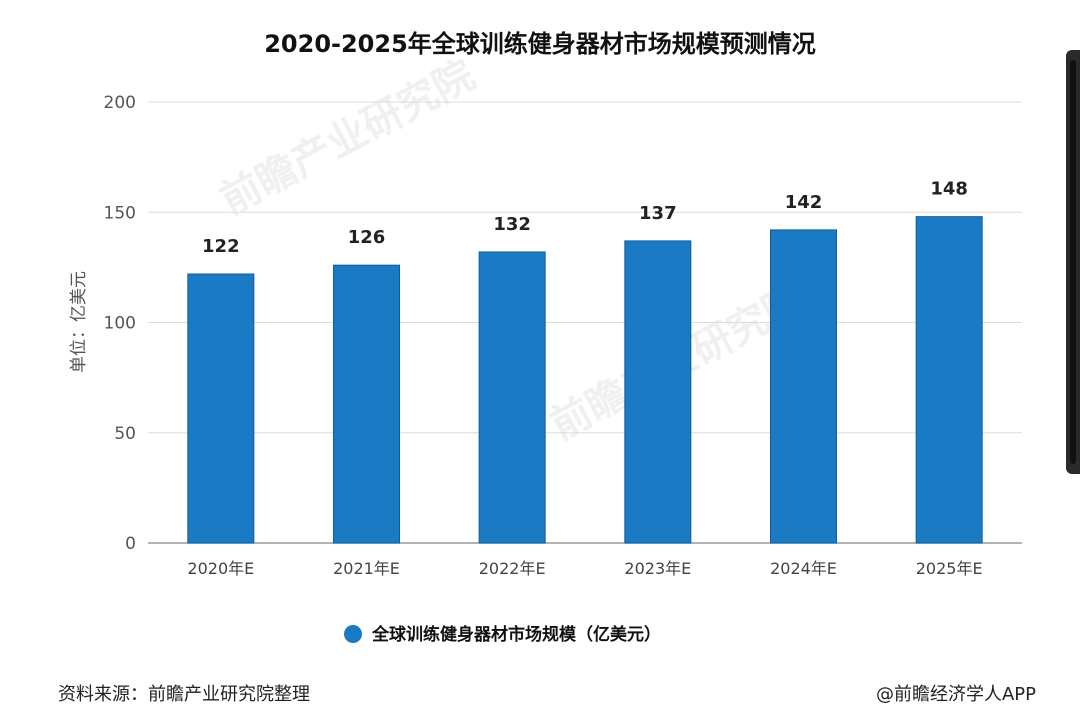  What do you see at coordinates (540, 44) in the screenshot?
I see `chart-title: 2020-2025年全球训练健身器材市场规模预测情况` at bounding box center [540, 44].